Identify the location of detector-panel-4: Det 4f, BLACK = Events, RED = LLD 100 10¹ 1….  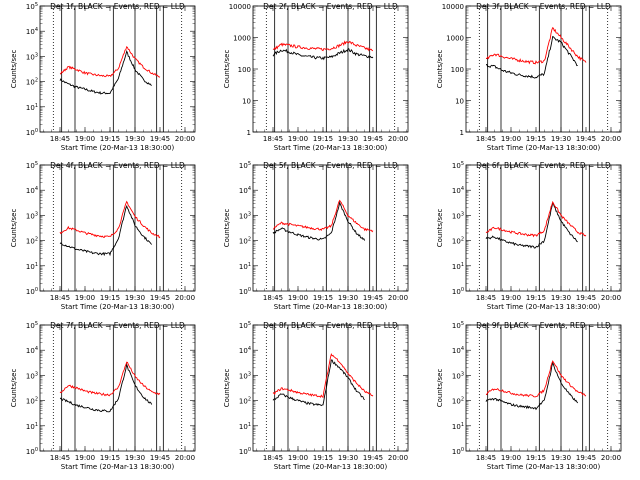
(103, 236).